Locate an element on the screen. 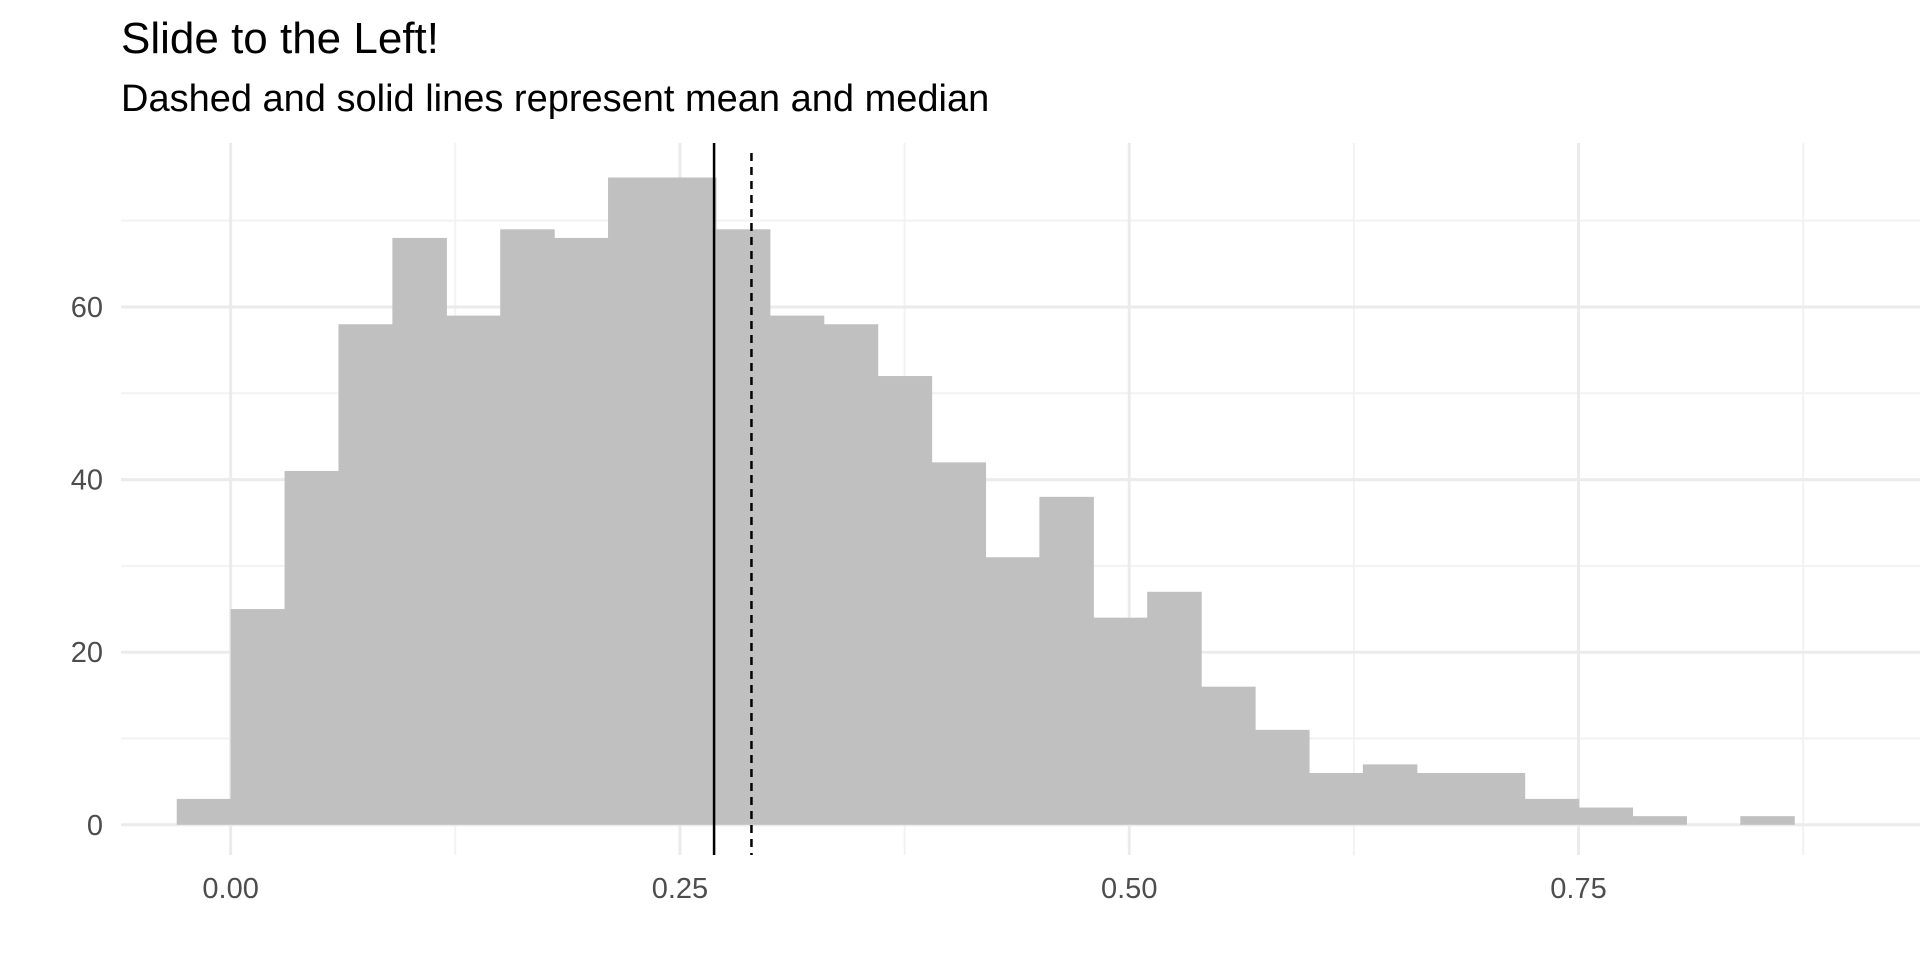 The height and width of the screenshot is (960, 1920). x-tick-label: 0.25 is located at coordinates (680, 889).